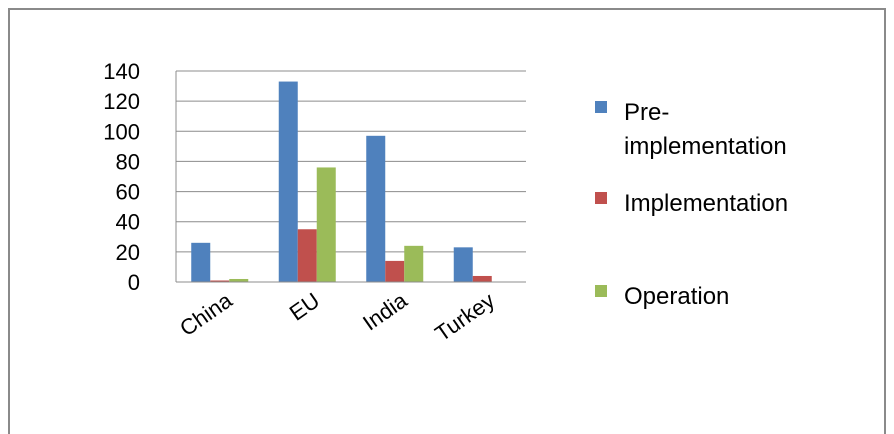 The height and width of the screenshot is (434, 894). Describe the element at coordinates (376, 208) in the screenshot. I see `bar-pre-implementation-india` at that location.